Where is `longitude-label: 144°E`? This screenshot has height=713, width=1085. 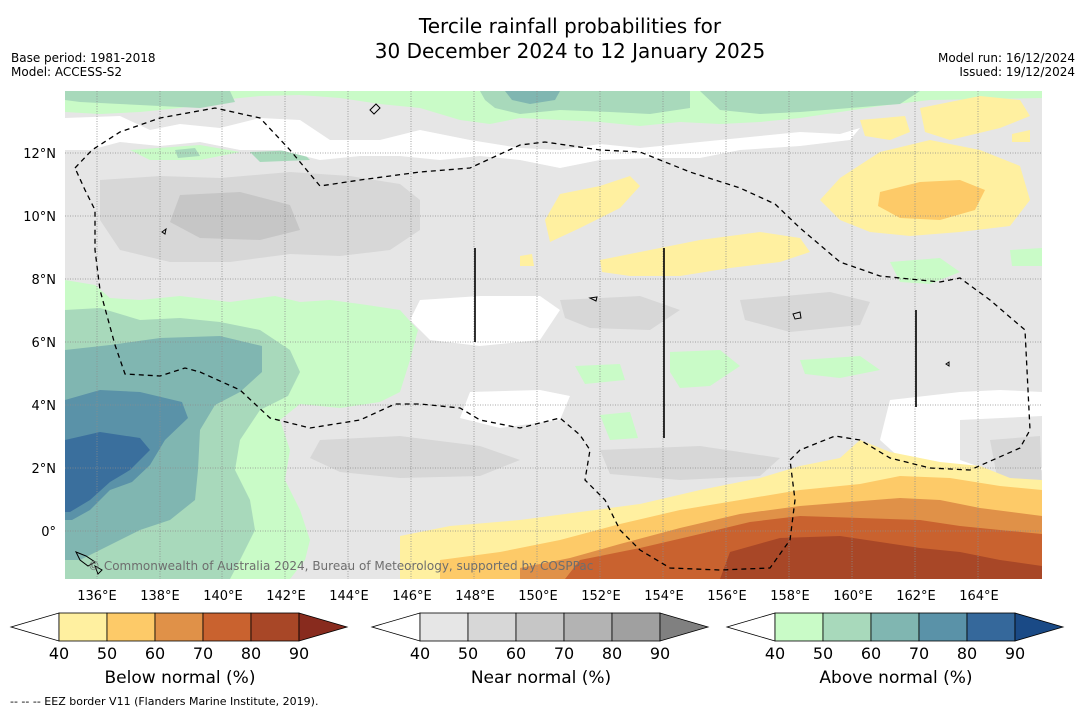
longitude-label: 144°E is located at coordinates (349, 596).